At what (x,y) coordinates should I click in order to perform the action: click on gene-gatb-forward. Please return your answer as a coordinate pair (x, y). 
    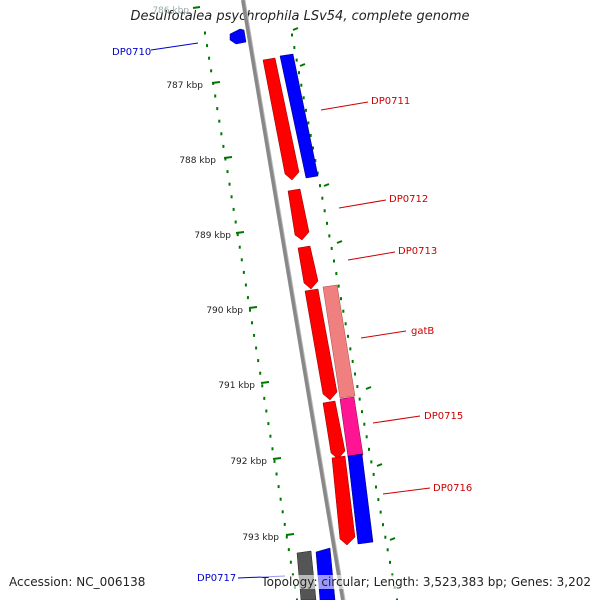
    Looking at the image, I should click on (321, 344).